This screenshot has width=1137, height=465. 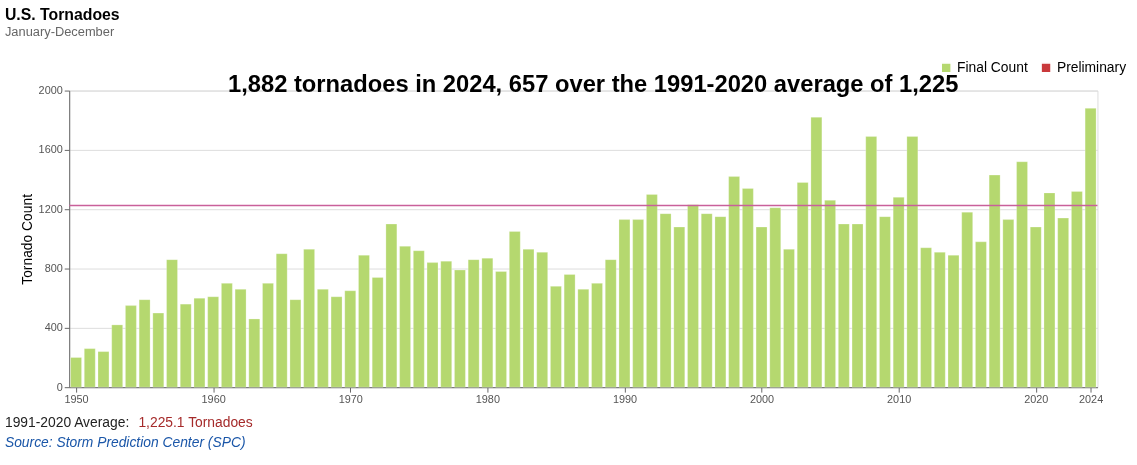 I want to click on text: 1,225.1 Tornadoes, so click(x=195, y=421).